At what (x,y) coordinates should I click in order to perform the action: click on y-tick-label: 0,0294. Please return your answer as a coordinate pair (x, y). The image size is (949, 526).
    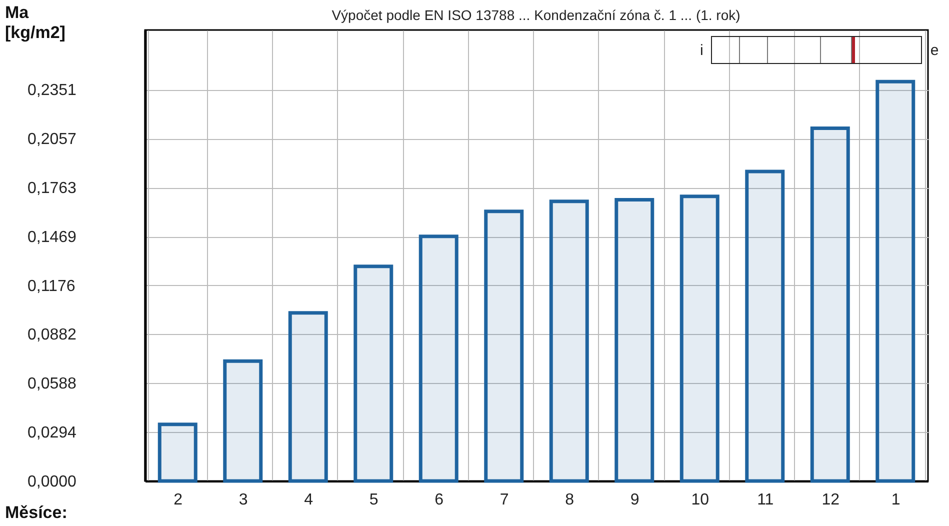
    Looking at the image, I should click on (52, 433).